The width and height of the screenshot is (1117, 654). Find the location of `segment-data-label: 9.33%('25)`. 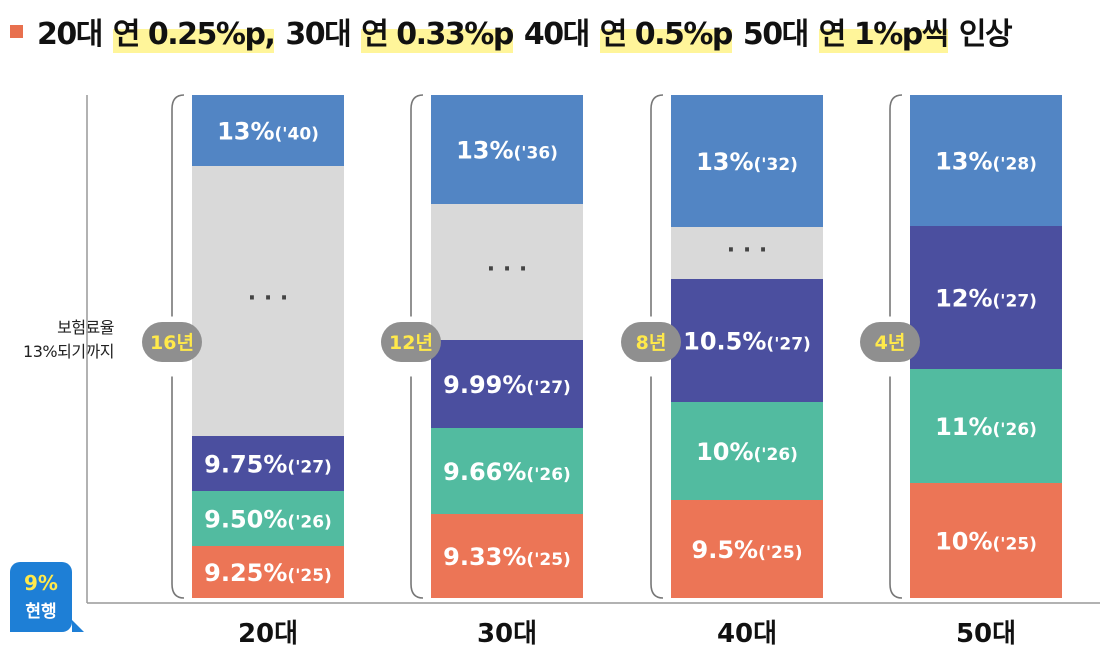

segment-data-label: 9.33%('25) is located at coordinates (507, 557).